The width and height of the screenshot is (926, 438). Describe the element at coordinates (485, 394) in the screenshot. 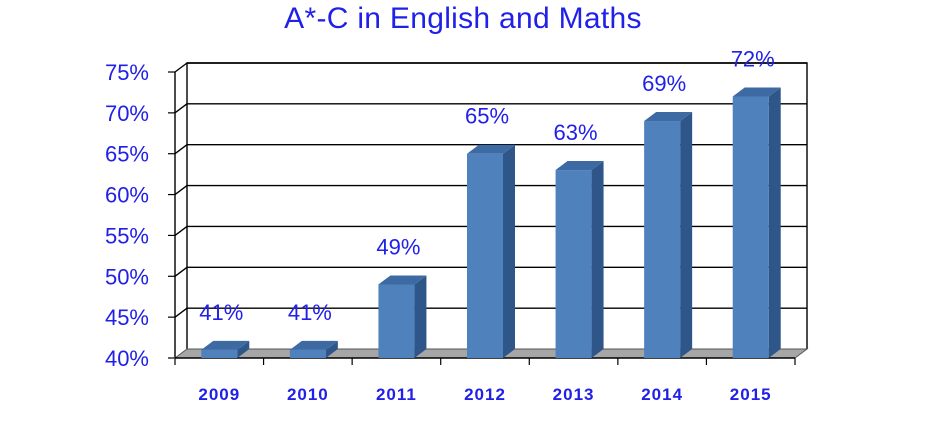

I see `x-tick-label-2012: 2012` at that location.